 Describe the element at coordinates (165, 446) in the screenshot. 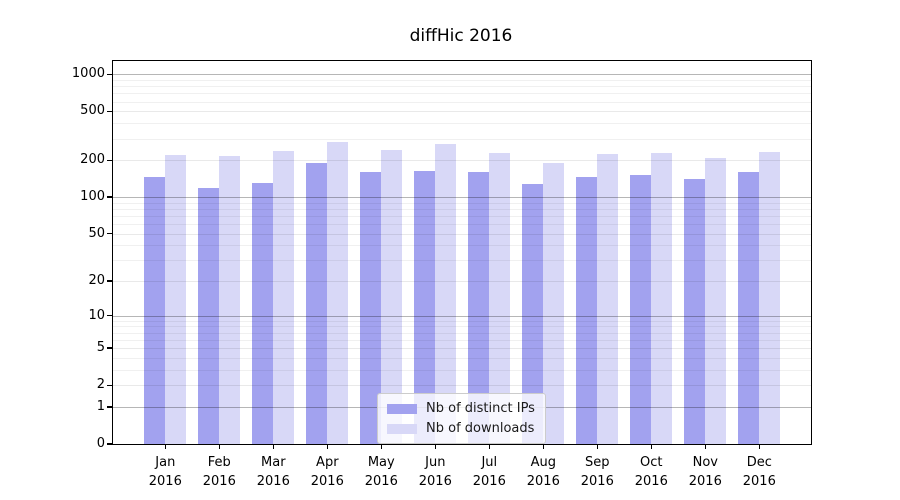

I see `x-tick-mark-jan` at that location.